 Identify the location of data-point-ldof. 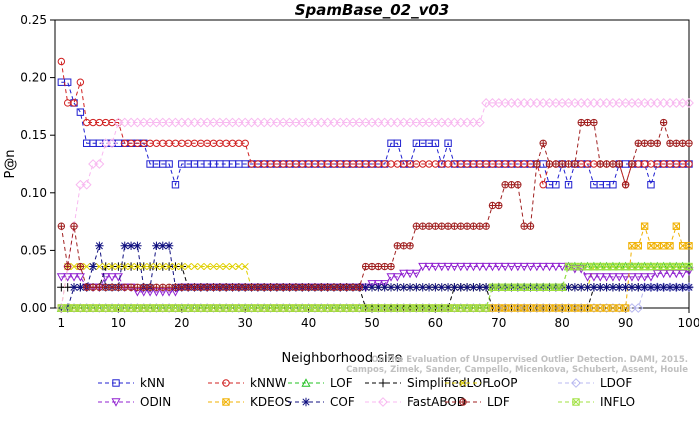
(676, 287).